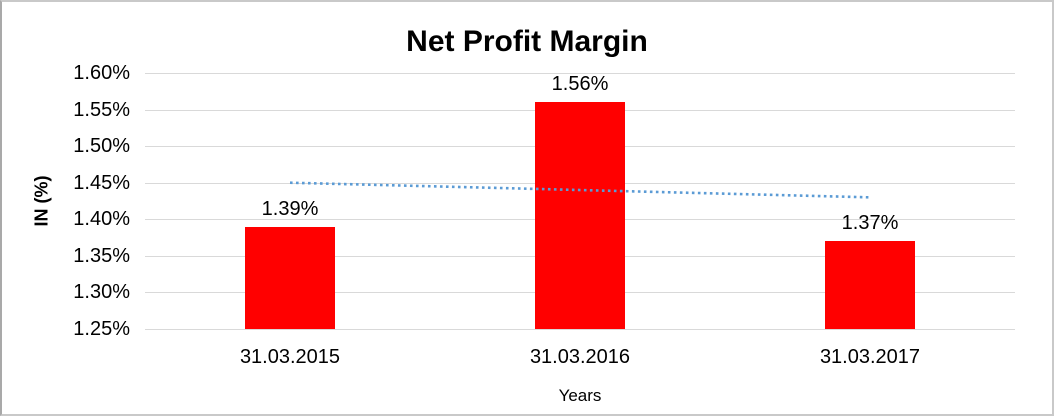  I want to click on y-tick-label: 1.55%, so click(101, 110).